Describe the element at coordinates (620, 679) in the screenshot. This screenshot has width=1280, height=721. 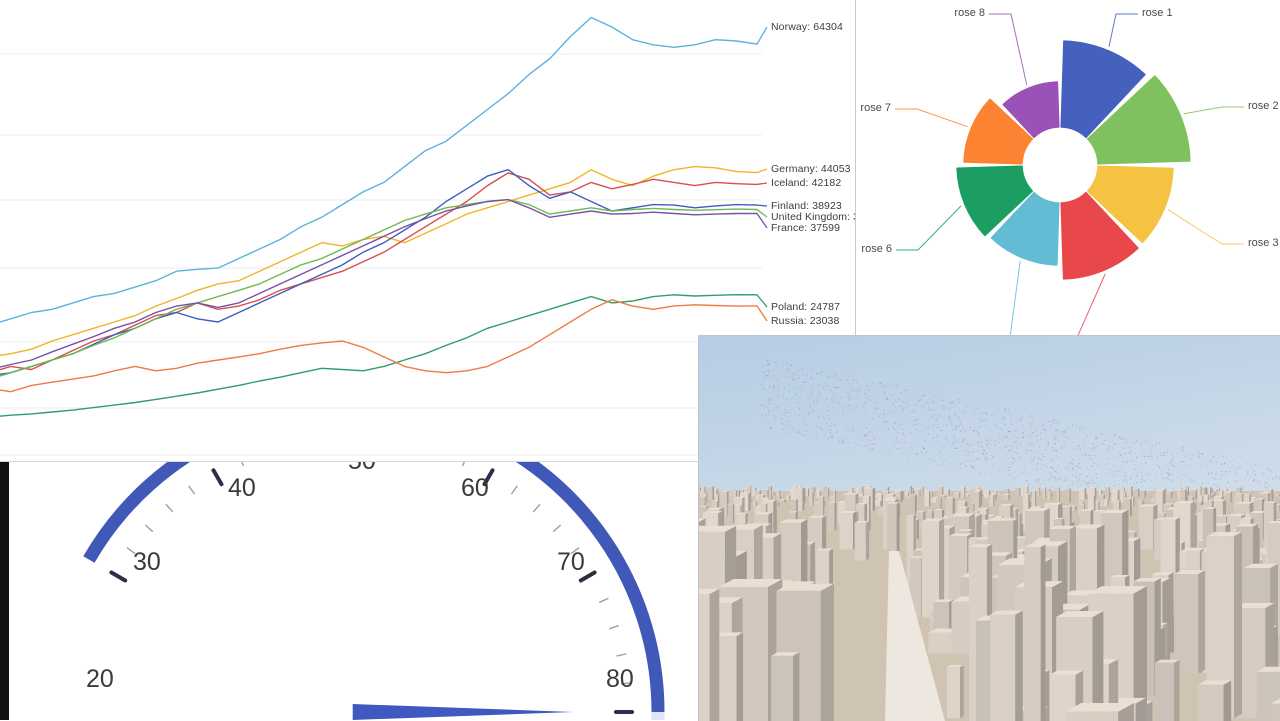
I see `gauge-tick-label-80: 80` at that location.